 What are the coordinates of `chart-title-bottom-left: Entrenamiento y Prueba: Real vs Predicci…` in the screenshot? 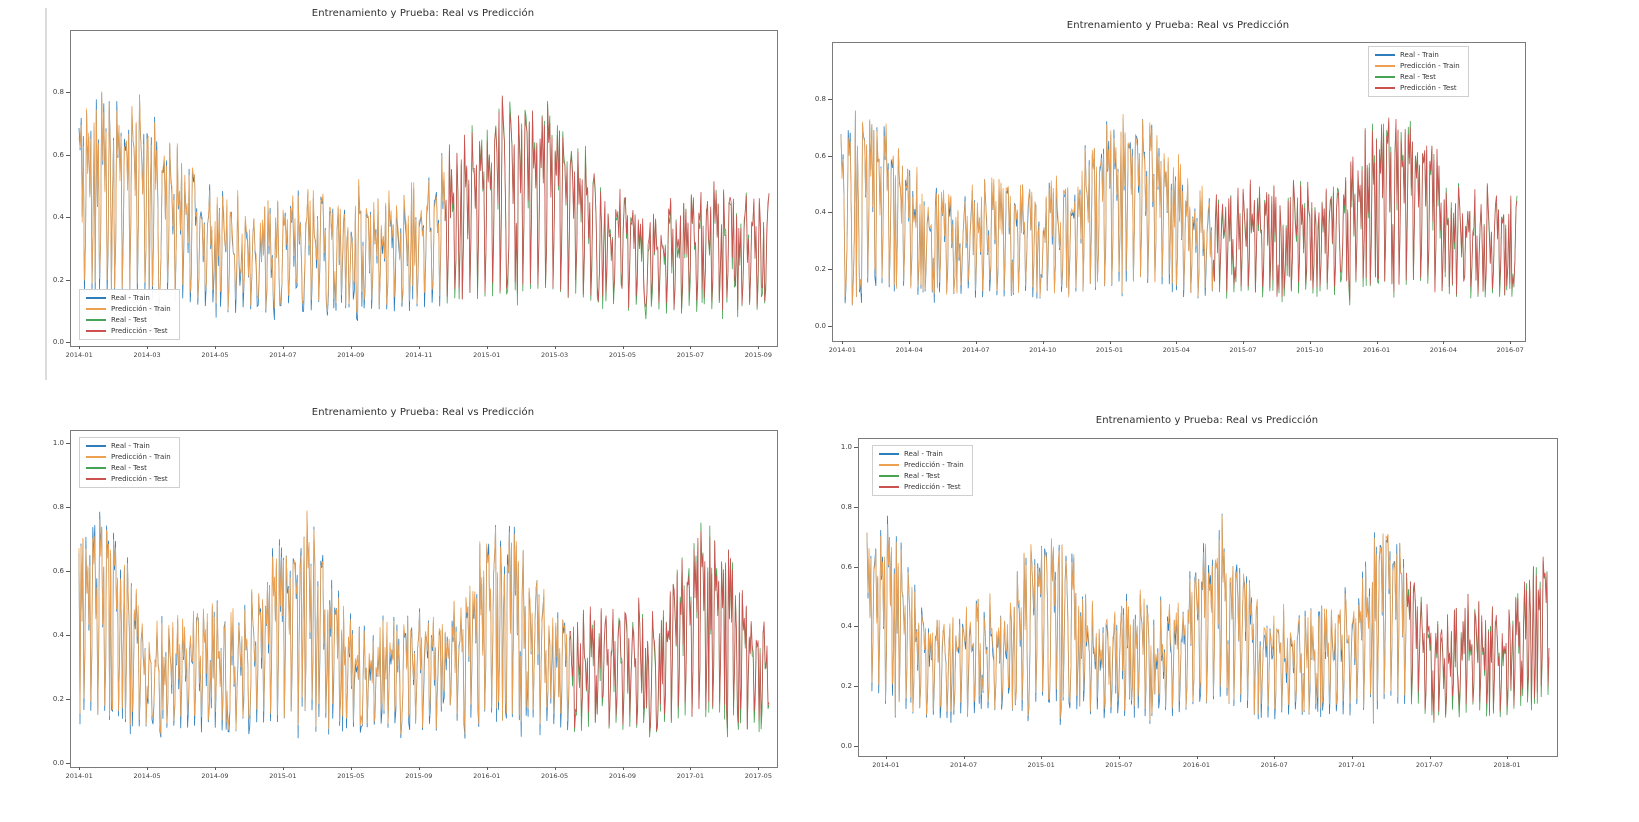 It's located at (423, 412).